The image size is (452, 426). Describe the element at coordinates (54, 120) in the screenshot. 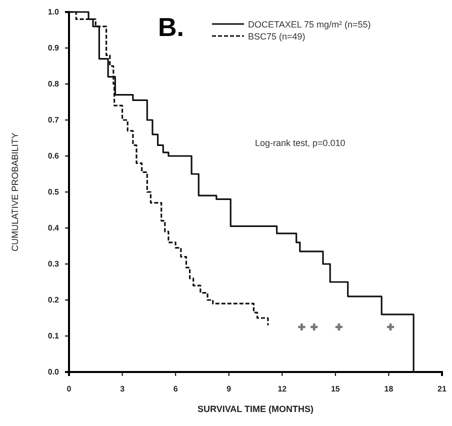

I see `y-tick-label: 0.7` at that location.